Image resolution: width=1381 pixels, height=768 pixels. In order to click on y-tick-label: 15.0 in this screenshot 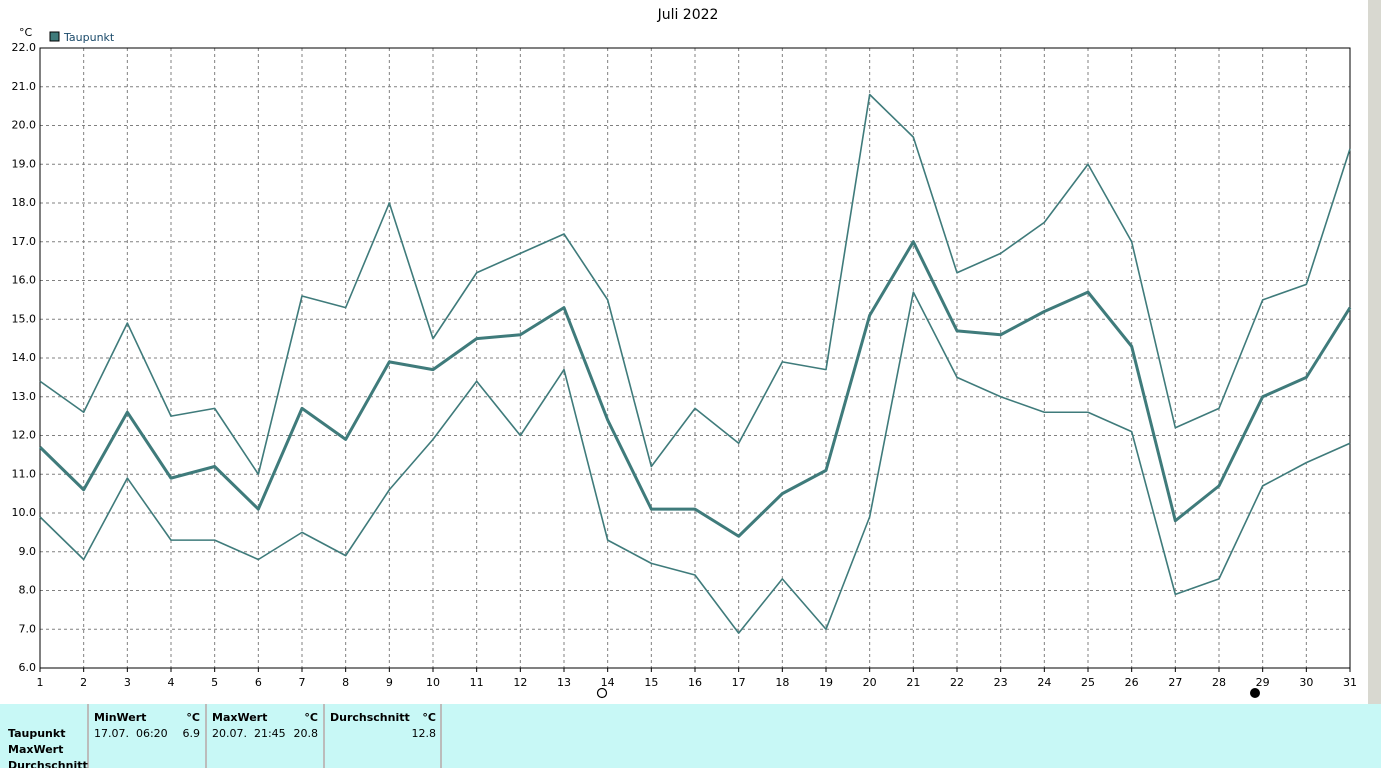, I will do `click(24, 318)`.